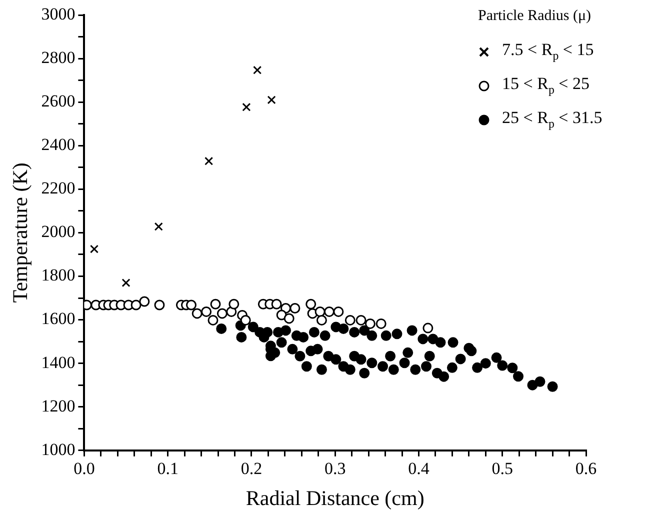  Describe the element at coordinates (58, 144) in the screenshot. I see `y-tick-label: 2400` at that location.